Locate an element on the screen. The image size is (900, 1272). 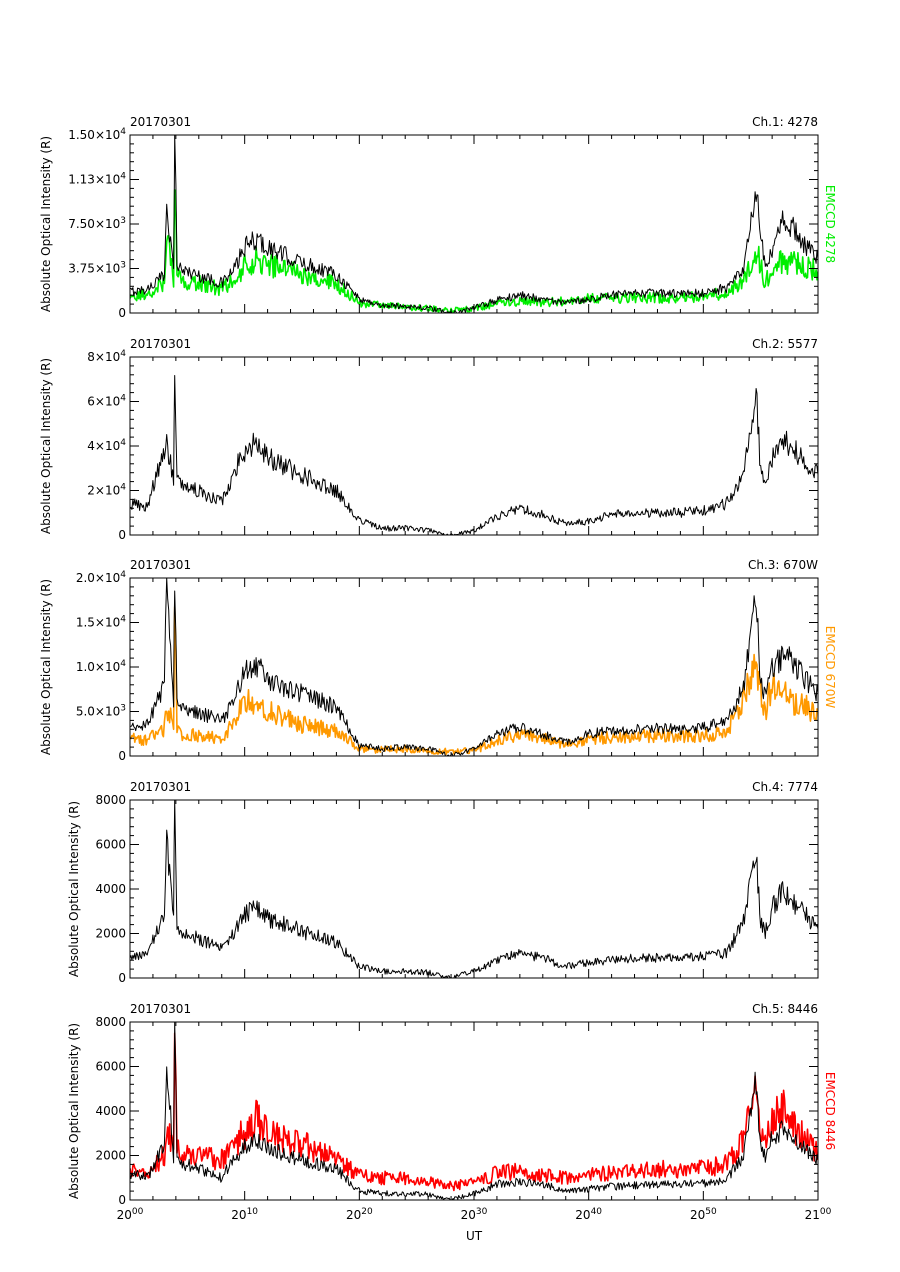
y-tick-label-base: 1.5×10 is located at coordinates (98, 623).